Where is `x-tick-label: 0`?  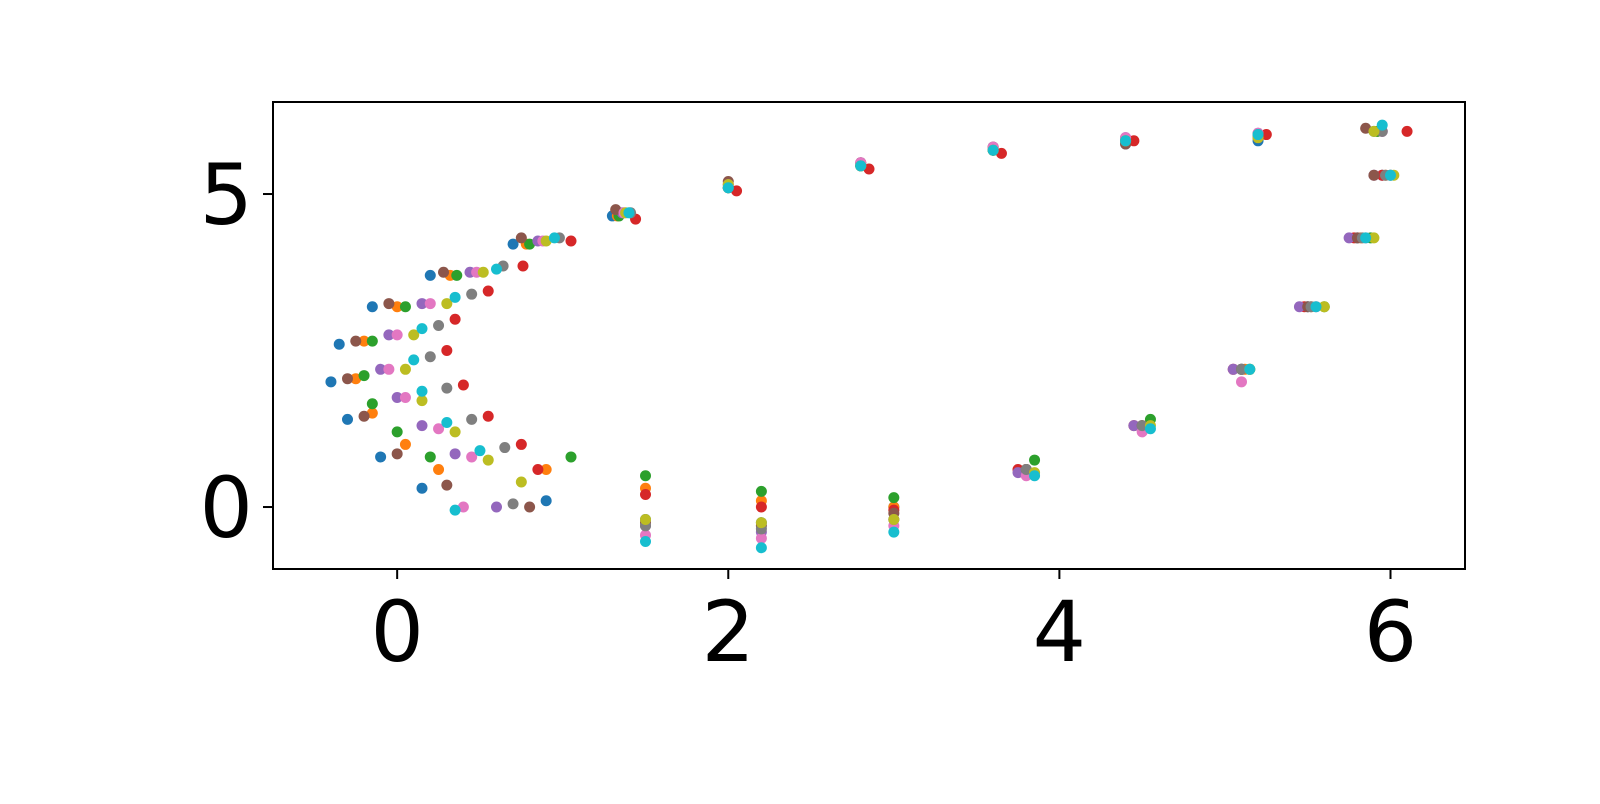 x-tick-label: 0 is located at coordinates (396, 632).